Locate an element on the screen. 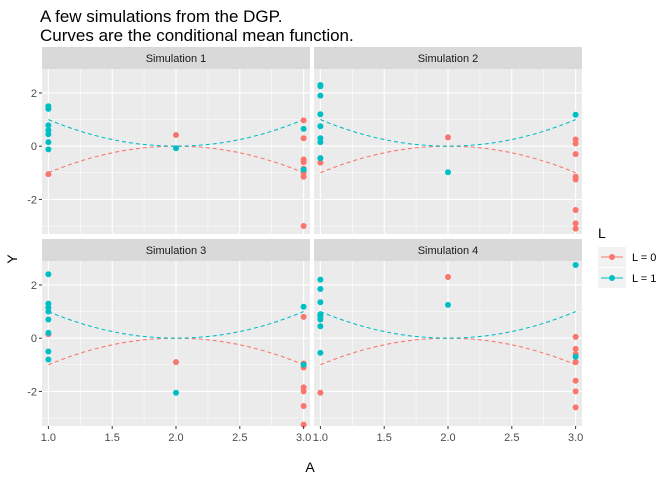 The height and width of the screenshot is (480, 672). facet-strip-label: Simulation 4 is located at coordinates (448, 251).